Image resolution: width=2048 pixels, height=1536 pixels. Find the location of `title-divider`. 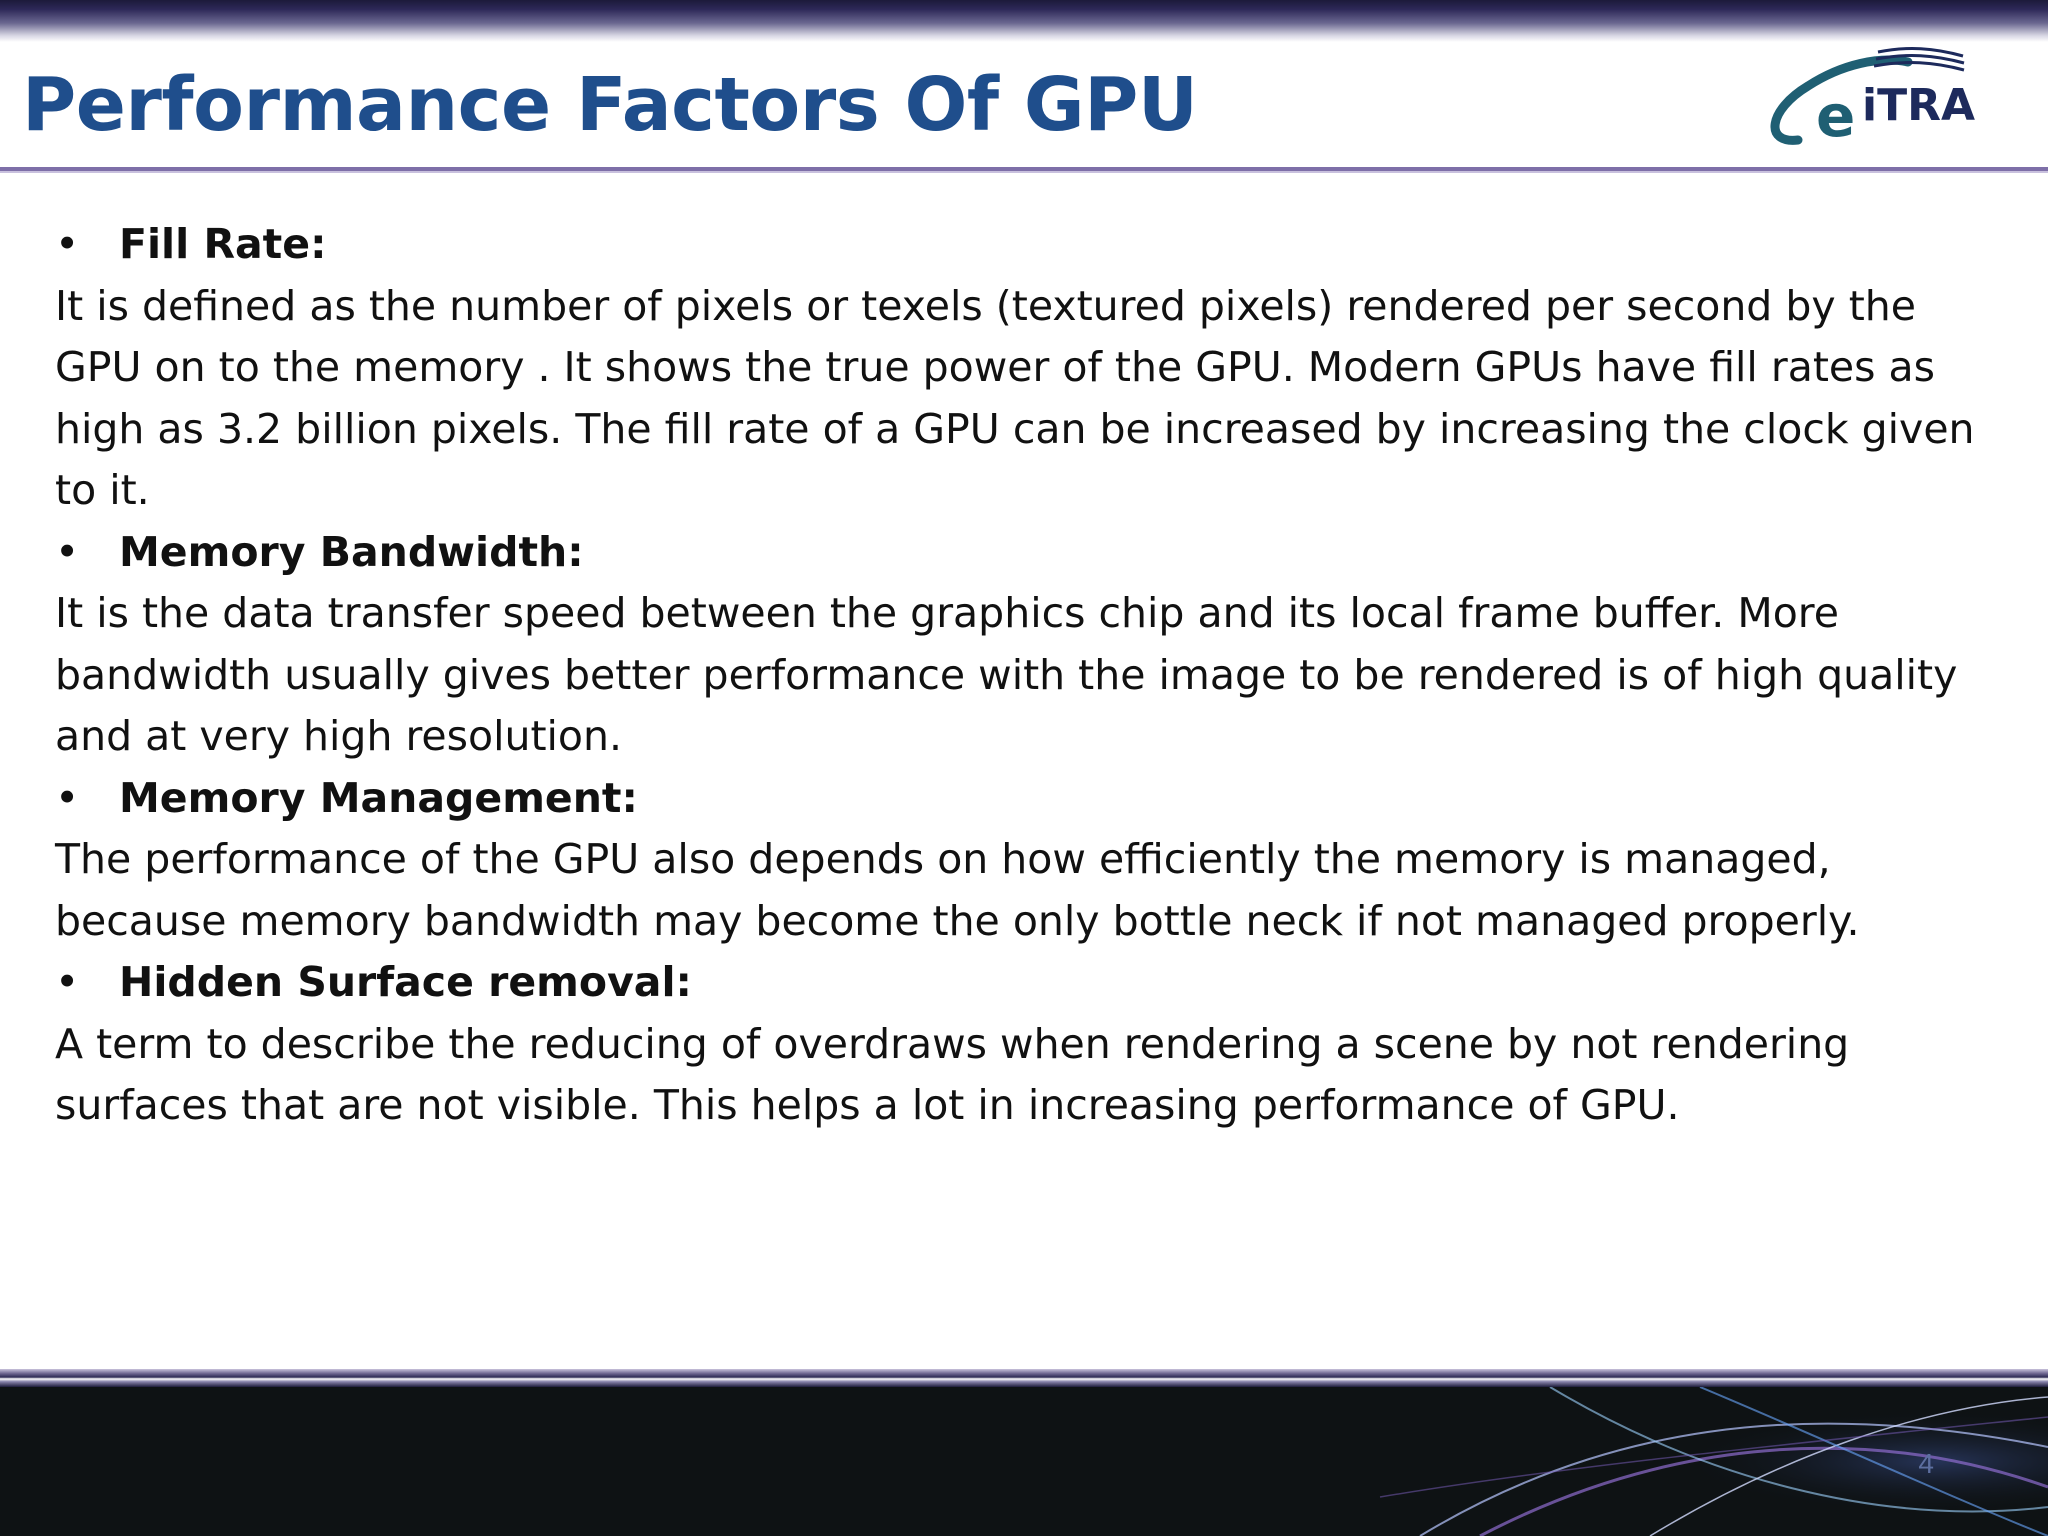

title-divider is located at coordinates (1024, 169).